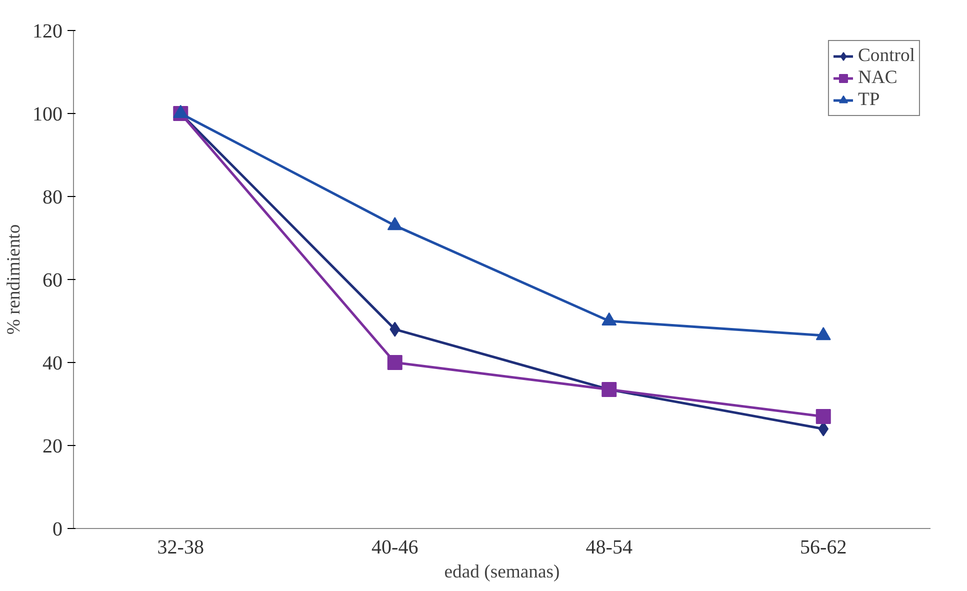  I want to click on x-tick-label: 32-38, so click(180, 547).